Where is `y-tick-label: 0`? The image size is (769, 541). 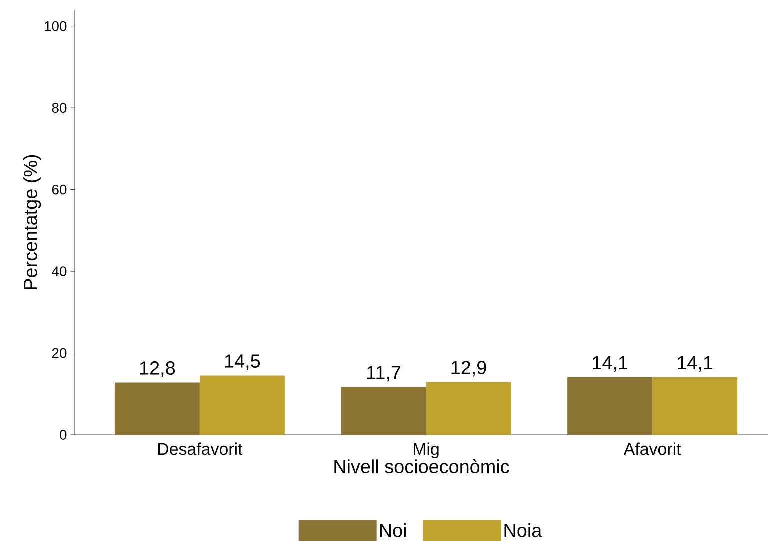
y-tick-label: 0 is located at coordinates (63, 435).